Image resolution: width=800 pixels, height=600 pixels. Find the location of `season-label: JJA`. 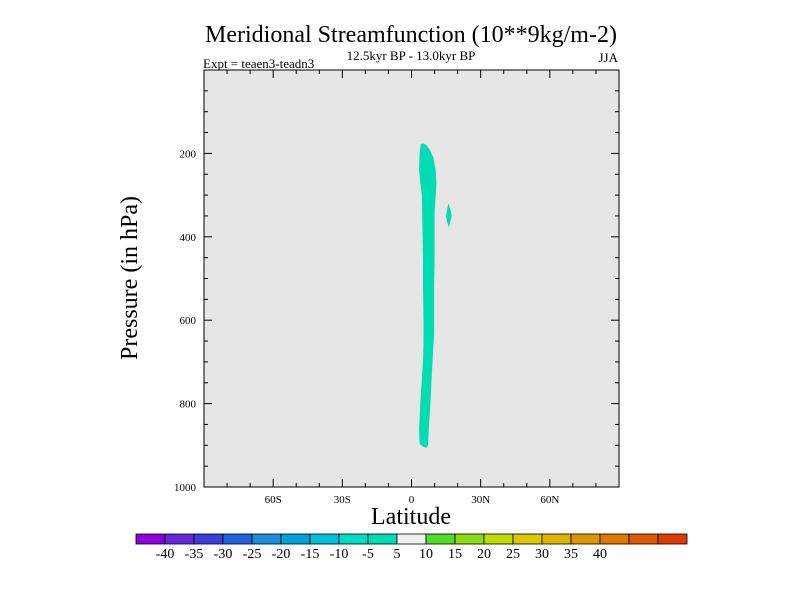

season-label: JJA is located at coordinates (608, 57).